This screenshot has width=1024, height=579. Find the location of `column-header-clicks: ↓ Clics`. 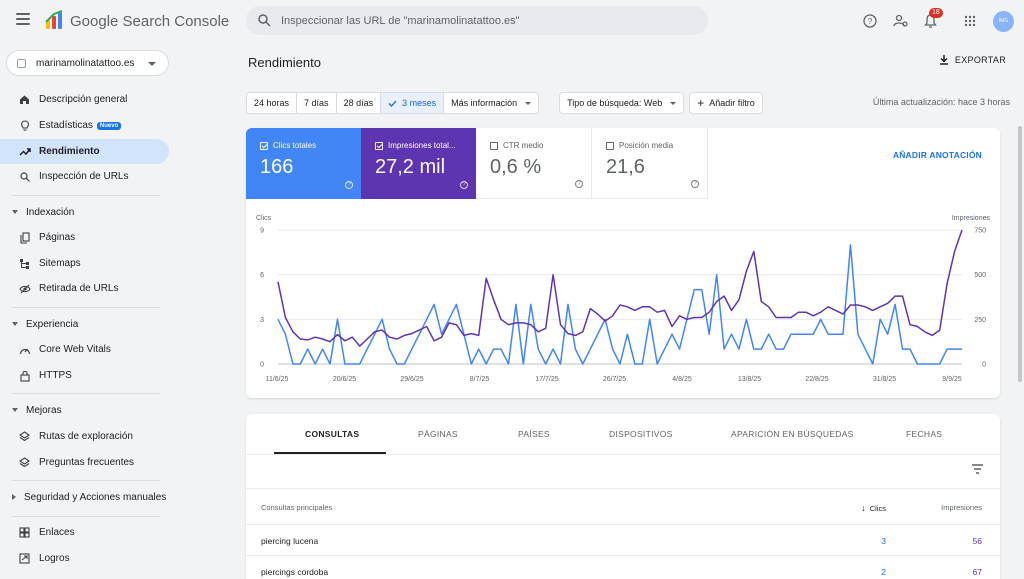

column-header-clicks: ↓ Clics is located at coordinates (873, 508).